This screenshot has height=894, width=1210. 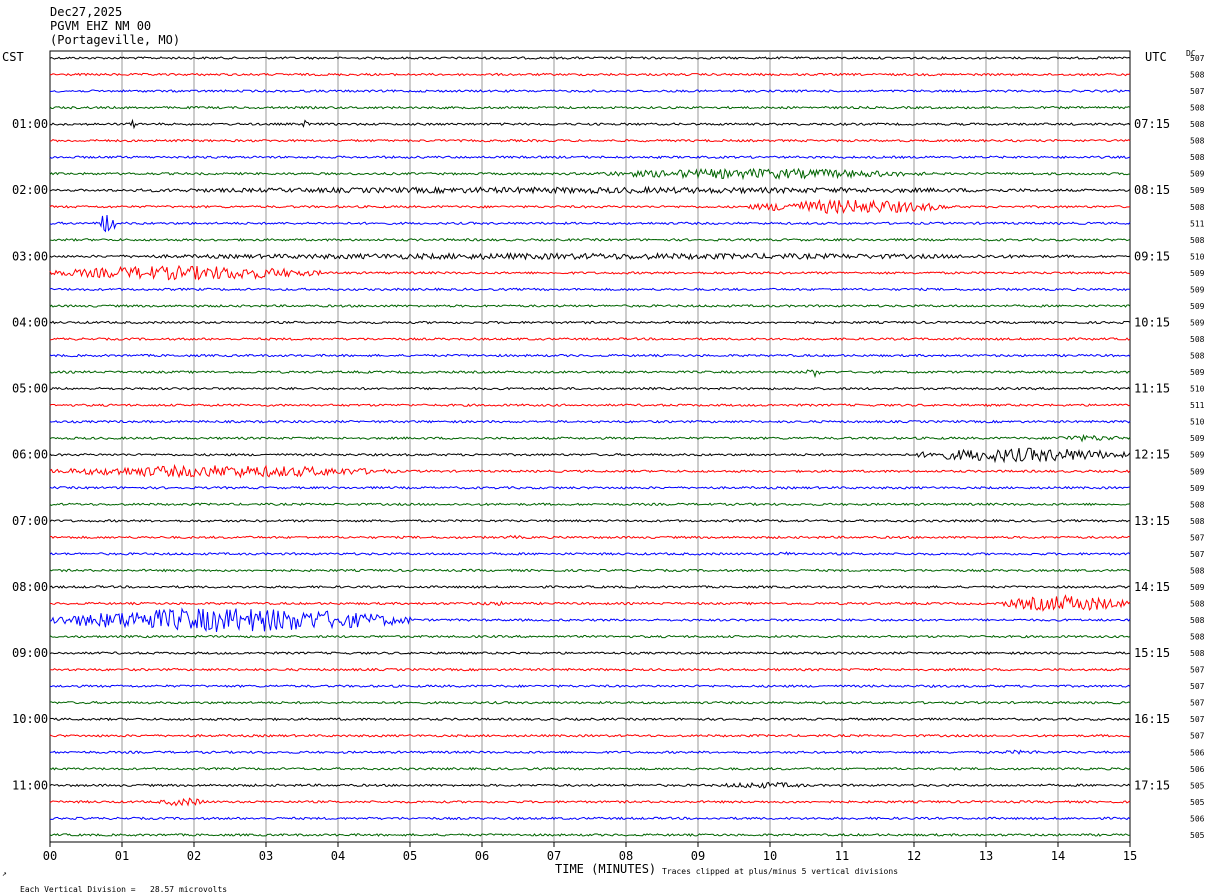 What do you see at coordinates (194, 856) in the screenshot?
I see `x-tick-label: 02` at bounding box center [194, 856].